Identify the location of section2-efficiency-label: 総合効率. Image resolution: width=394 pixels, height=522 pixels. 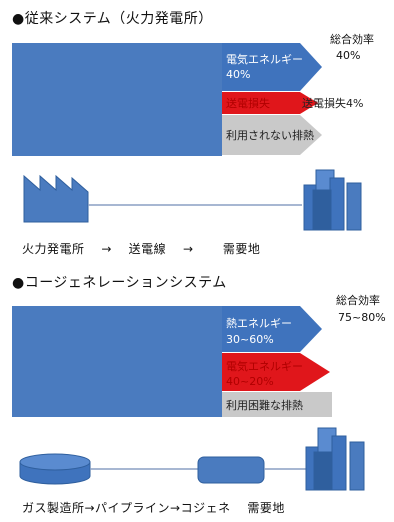
(358, 300).